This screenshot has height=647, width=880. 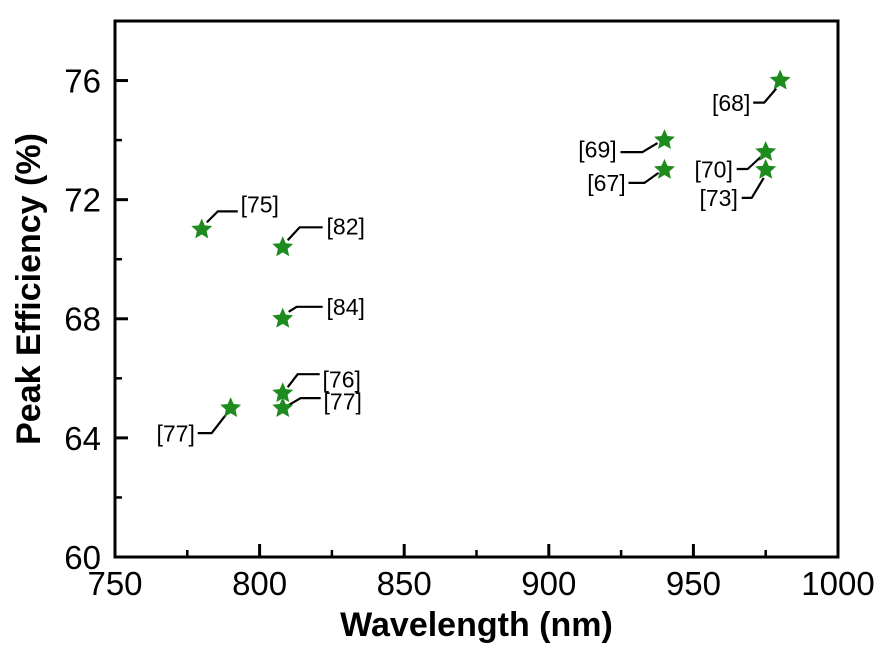 What do you see at coordinates (346, 307) in the screenshot?
I see `annotation-ref-label: [84]` at bounding box center [346, 307].